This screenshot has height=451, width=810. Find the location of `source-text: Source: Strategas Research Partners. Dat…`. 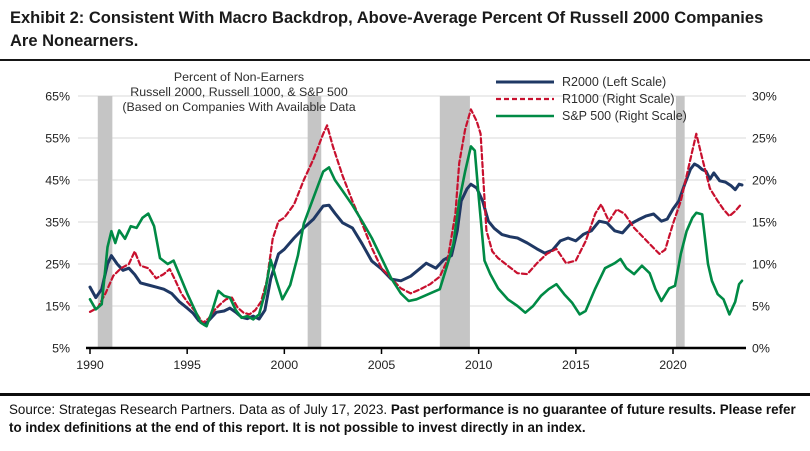

source-text: Source: Strategas Research Partners. Dat… is located at coordinates (200, 409).